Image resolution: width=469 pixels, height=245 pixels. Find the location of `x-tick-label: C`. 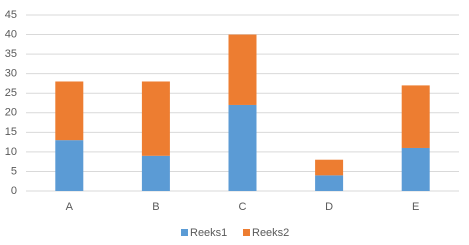

x-tick-label: C is located at coordinates (243, 207).